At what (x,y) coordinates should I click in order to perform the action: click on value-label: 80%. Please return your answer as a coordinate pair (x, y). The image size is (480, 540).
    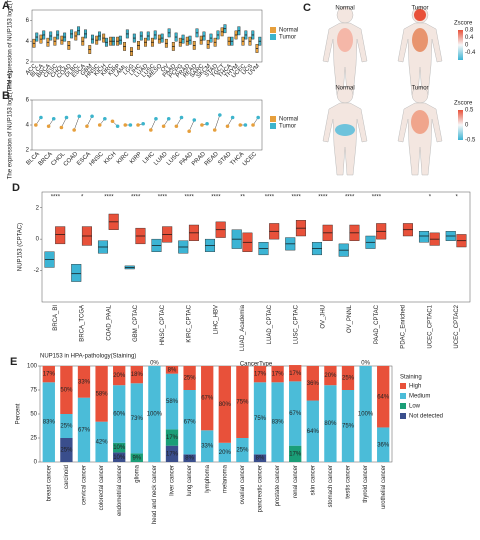
    Looking at the image, I should click on (330, 424).